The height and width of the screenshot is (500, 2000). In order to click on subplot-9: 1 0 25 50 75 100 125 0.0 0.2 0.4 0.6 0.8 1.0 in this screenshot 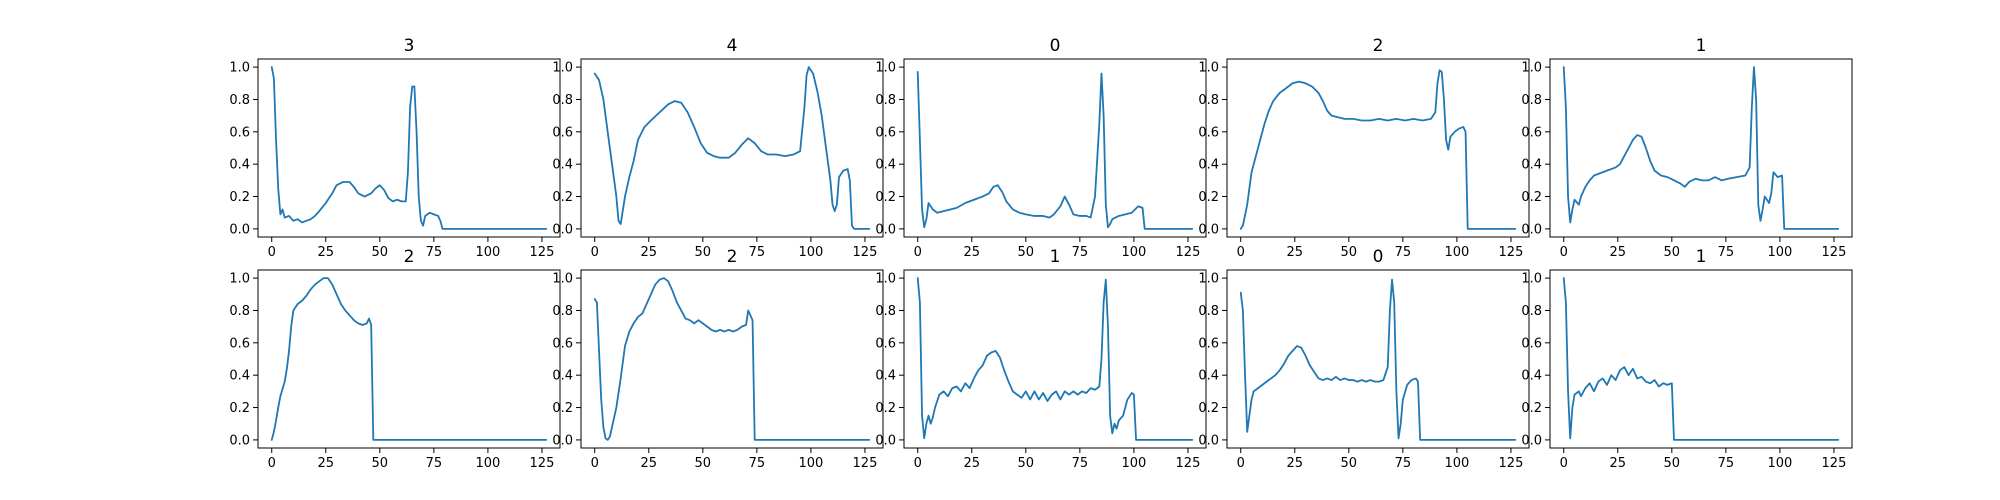, I will do `click(1687, 359)`.